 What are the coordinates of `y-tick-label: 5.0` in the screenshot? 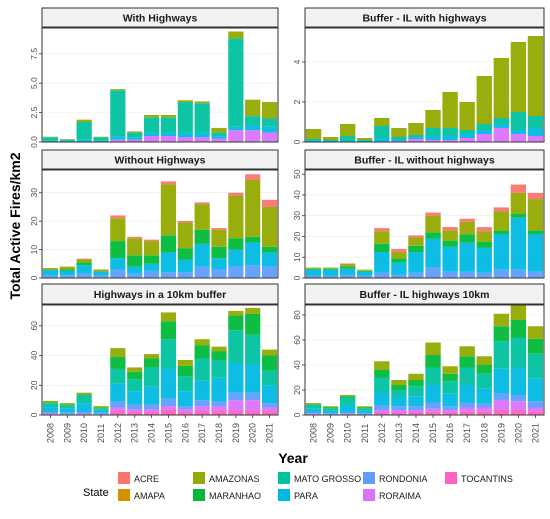 It's located at (34, 83).